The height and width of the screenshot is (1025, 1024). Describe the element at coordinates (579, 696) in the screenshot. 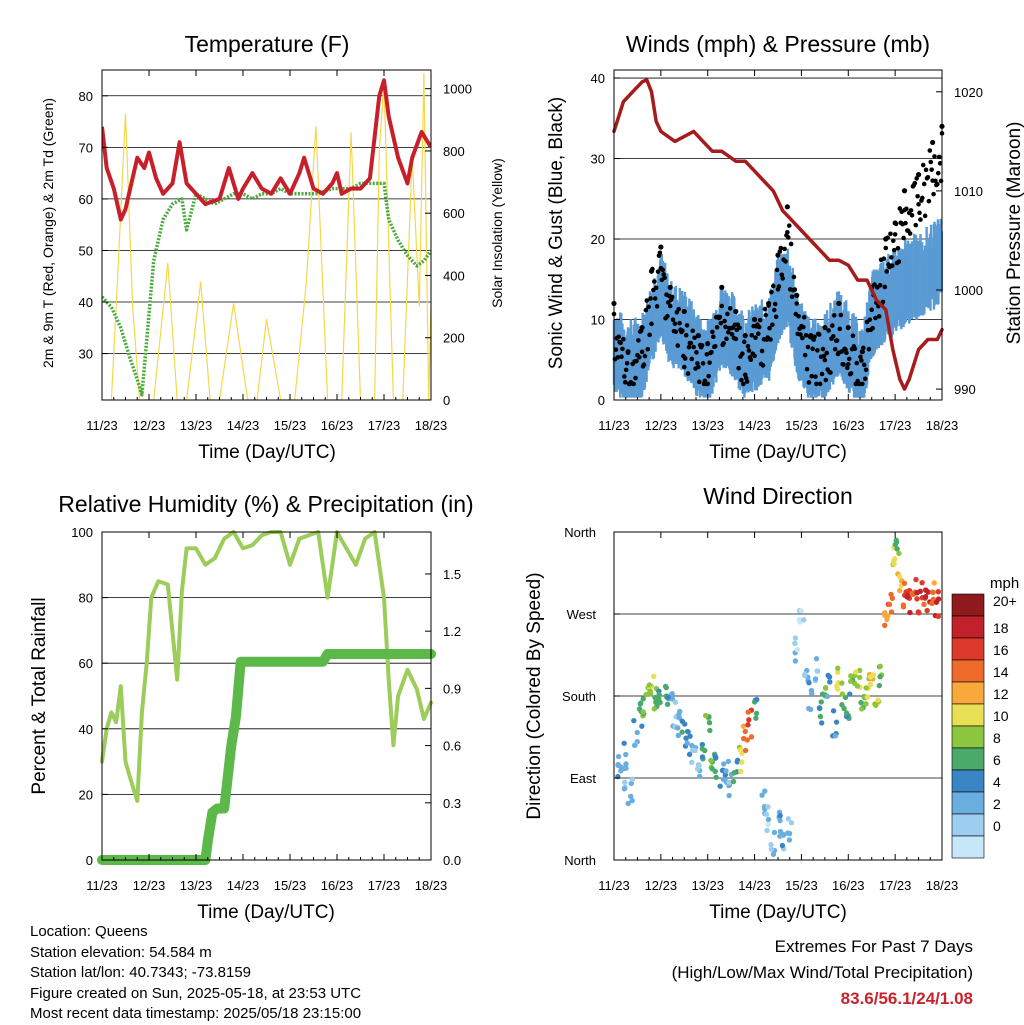

I see `direction-tick-label: South` at that location.